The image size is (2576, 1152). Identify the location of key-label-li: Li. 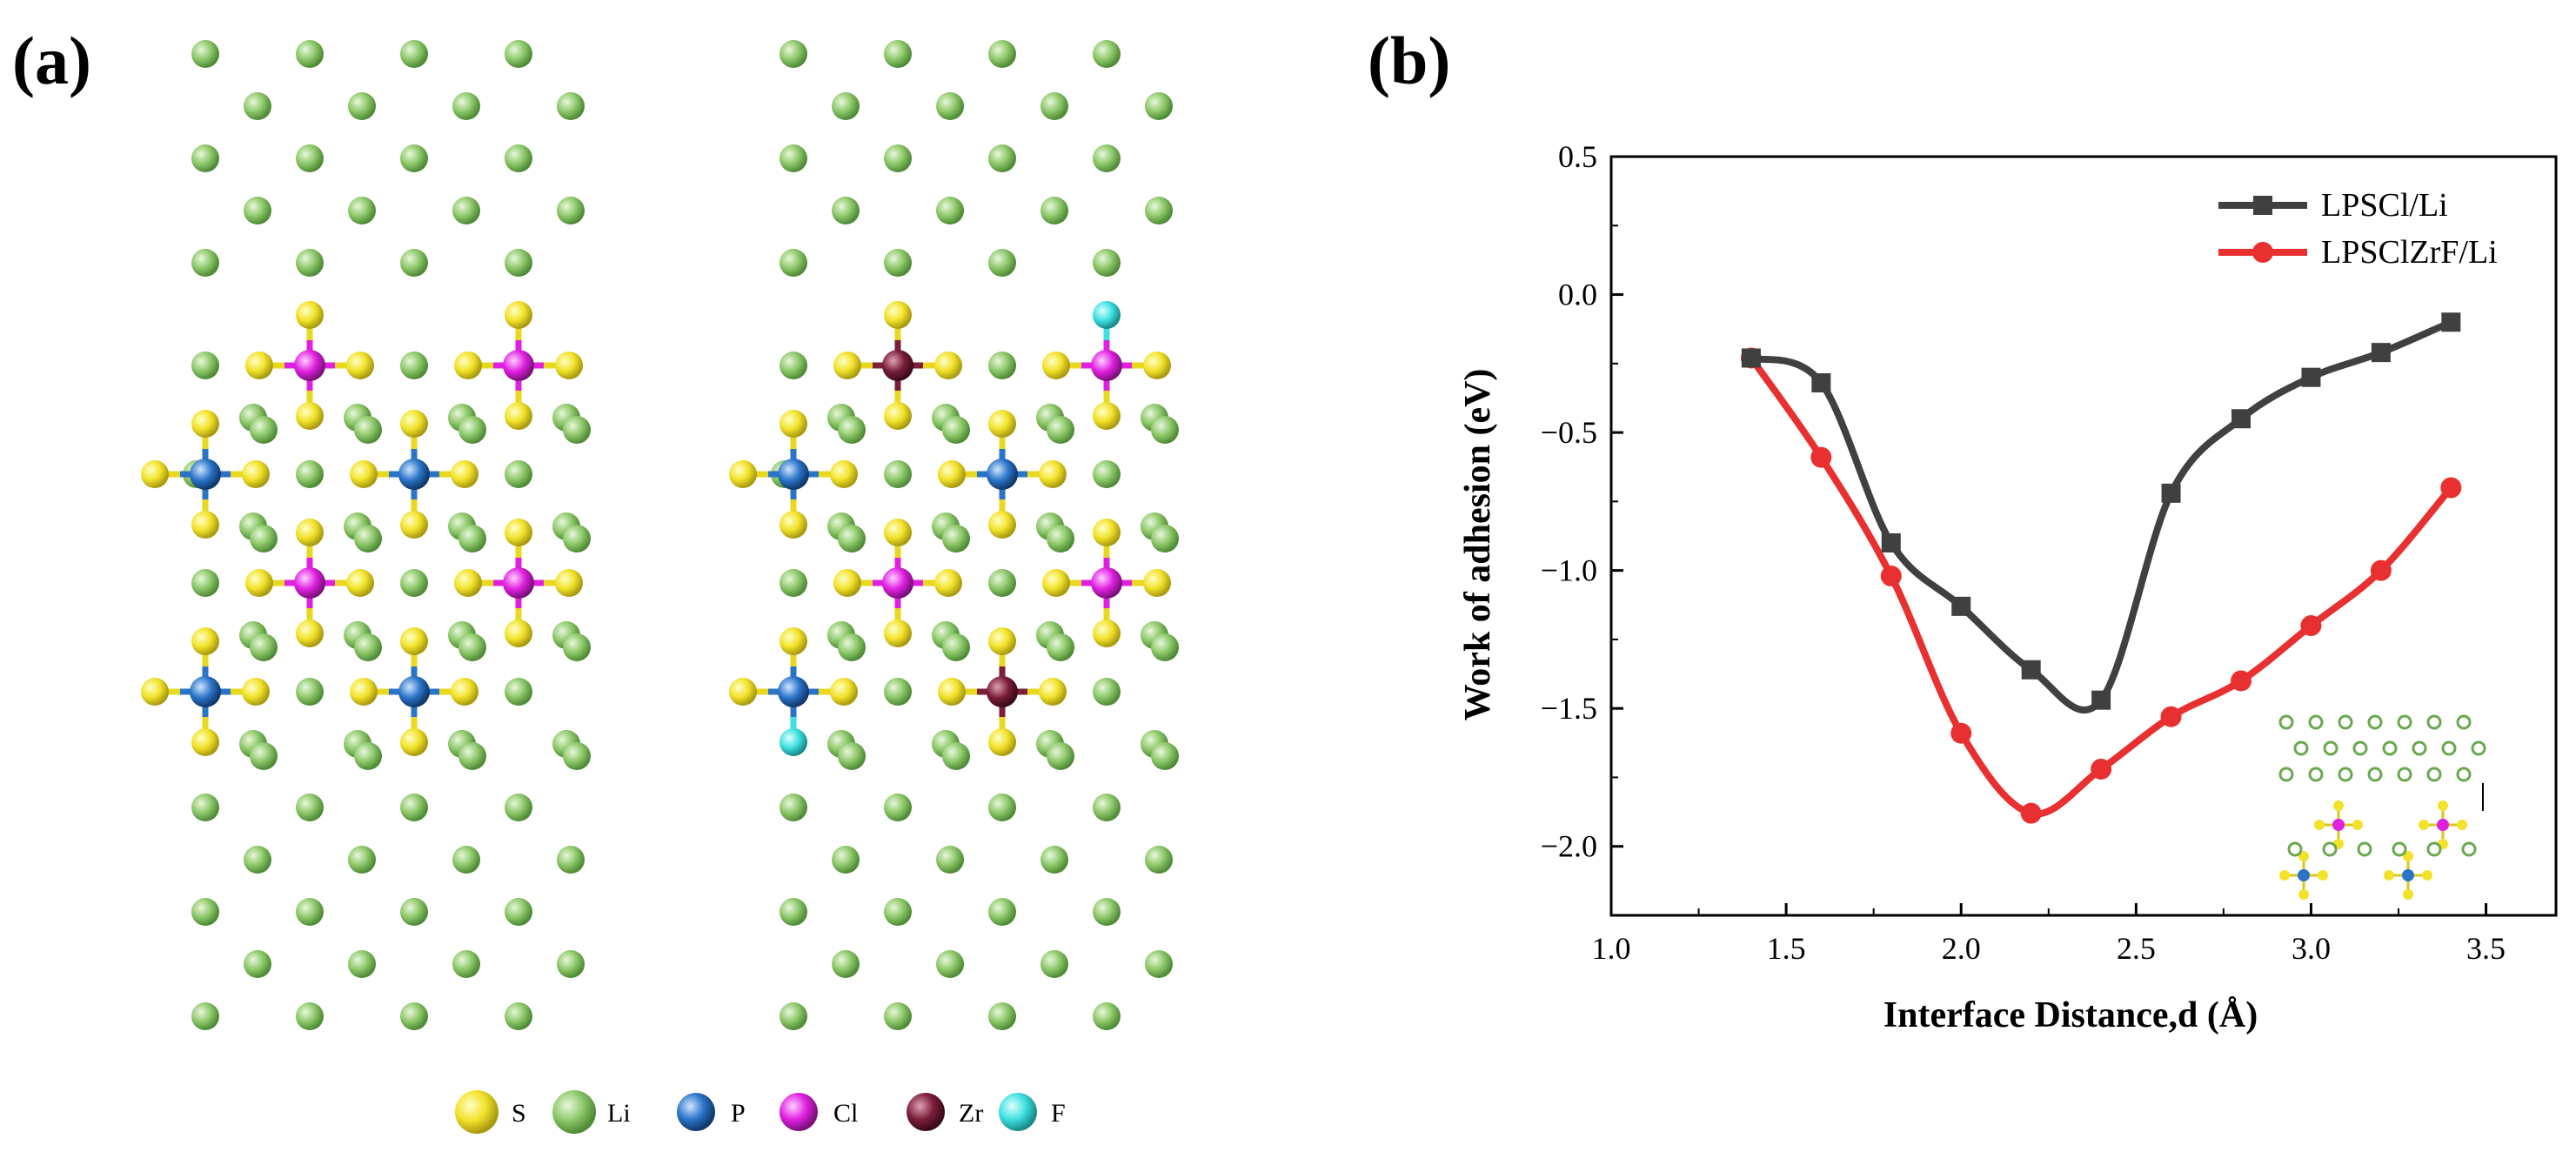
(619, 1113).